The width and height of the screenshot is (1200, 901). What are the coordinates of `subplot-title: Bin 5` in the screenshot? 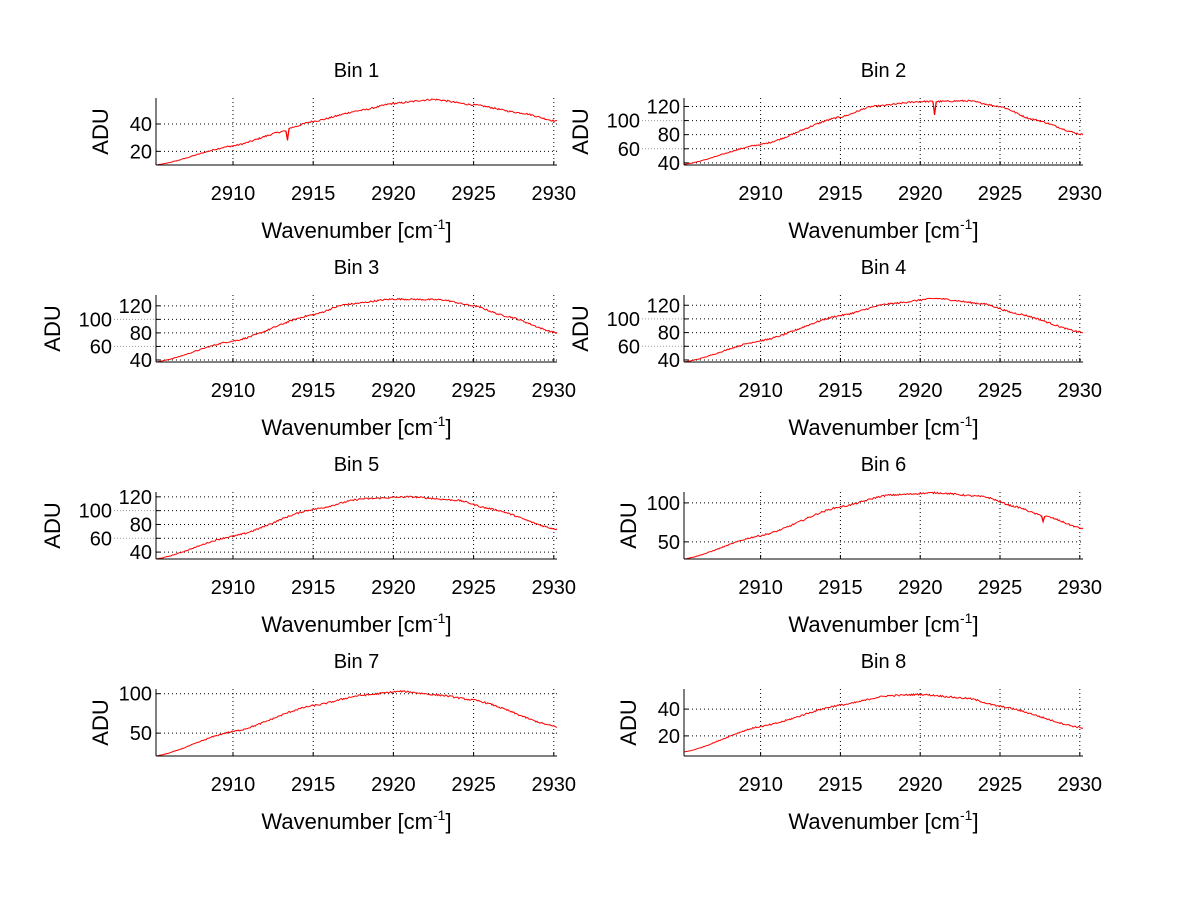 It's located at (357, 465).